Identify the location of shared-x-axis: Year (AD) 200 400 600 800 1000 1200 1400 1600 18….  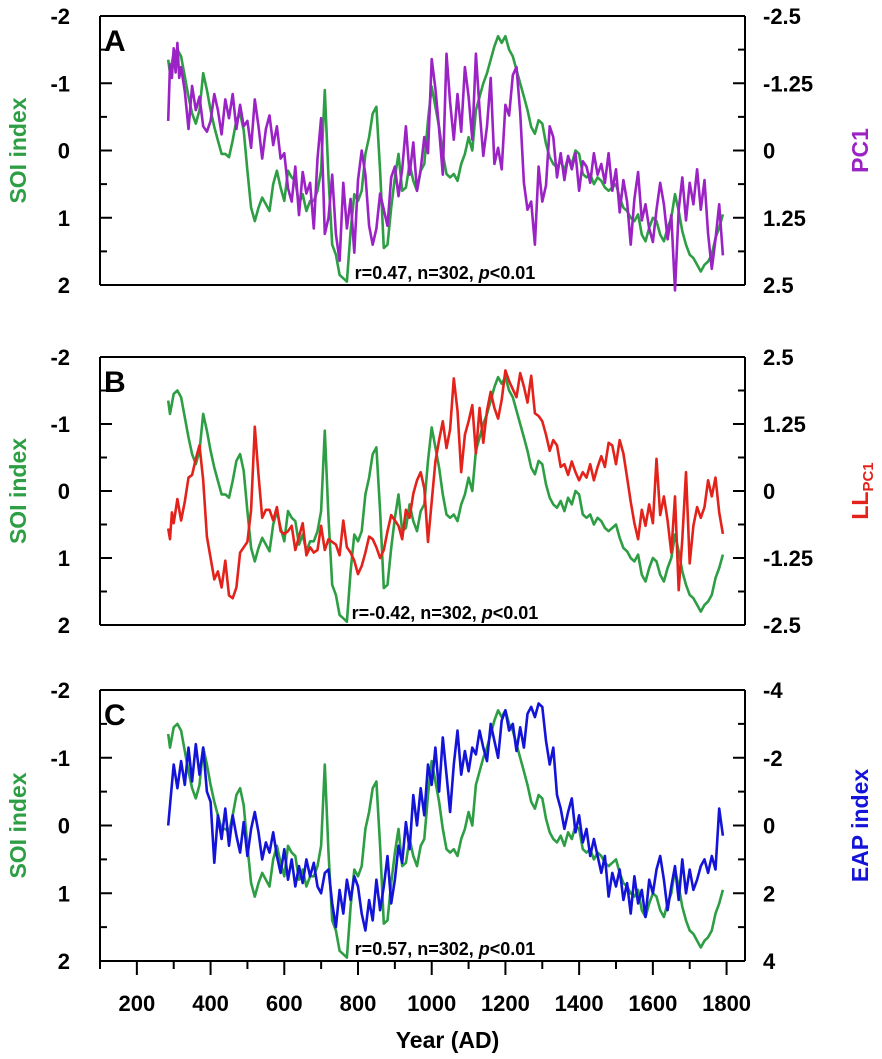
(425, 1007).